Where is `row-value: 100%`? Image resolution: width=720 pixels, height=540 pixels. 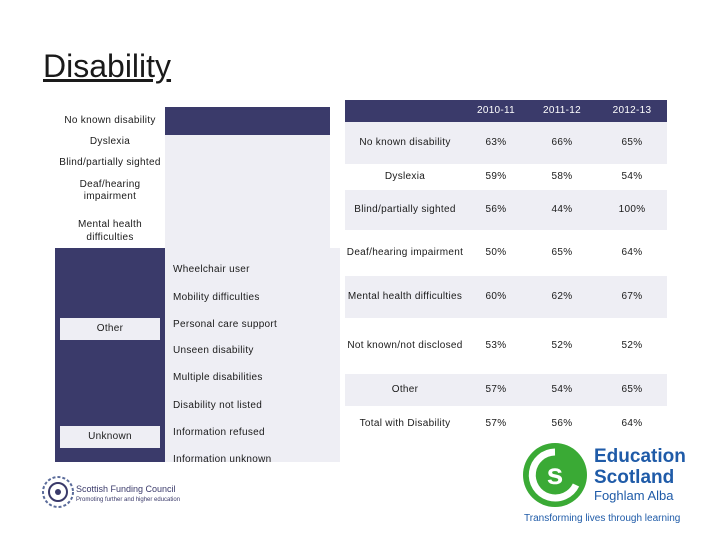 row-value: 100% is located at coordinates (632, 209).